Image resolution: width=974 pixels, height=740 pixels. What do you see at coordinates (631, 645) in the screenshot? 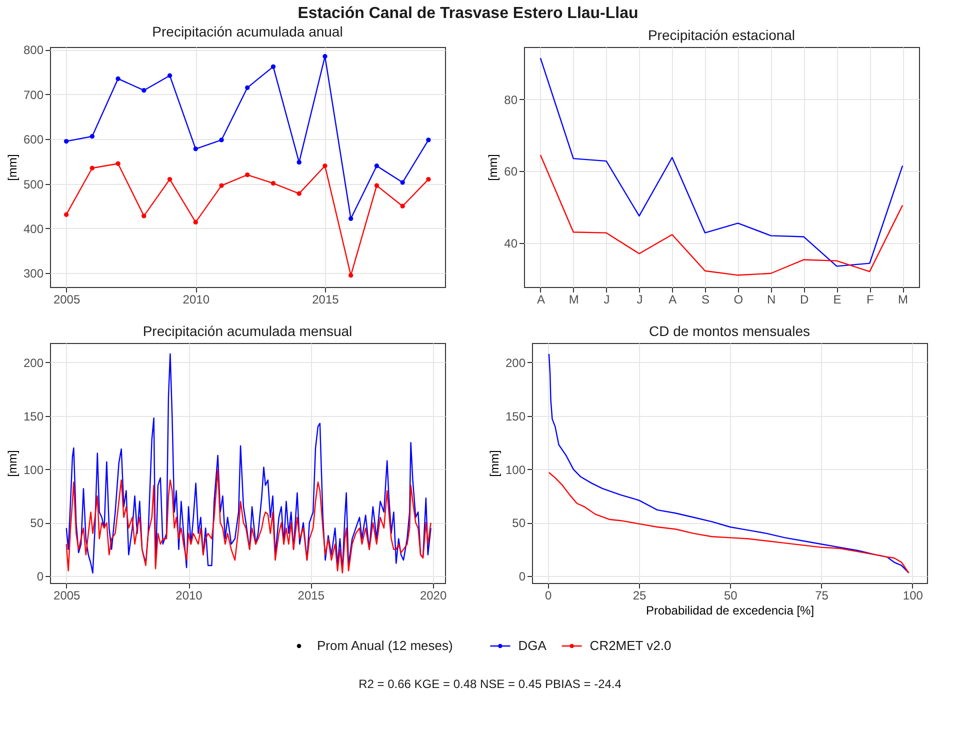
I see `legend-label: CR2MET v2.0` at bounding box center [631, 645].